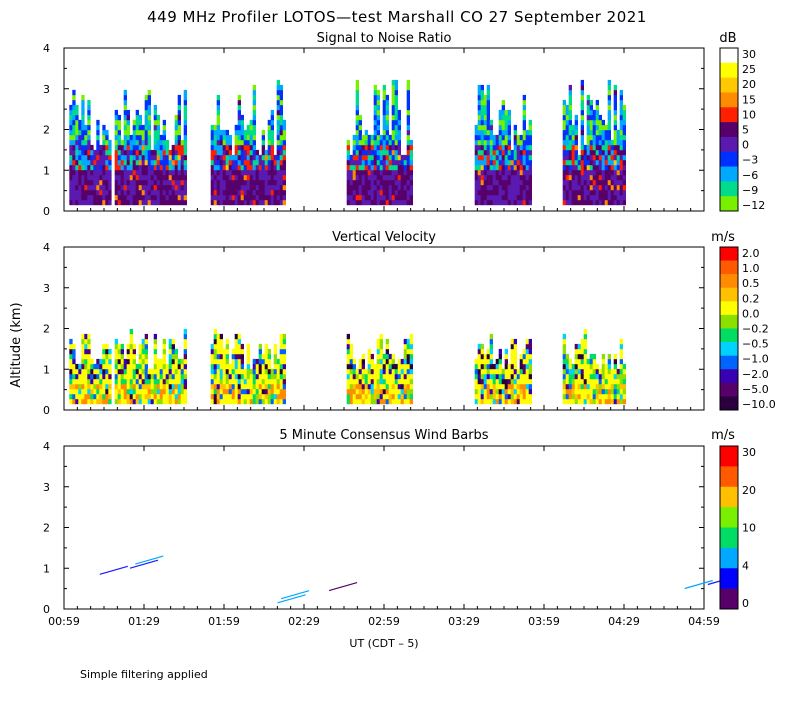  What do you see at coordinates (46, 48) in the screenshot?
I see `y-tick-label: 4` at bounding box center [46, 48].